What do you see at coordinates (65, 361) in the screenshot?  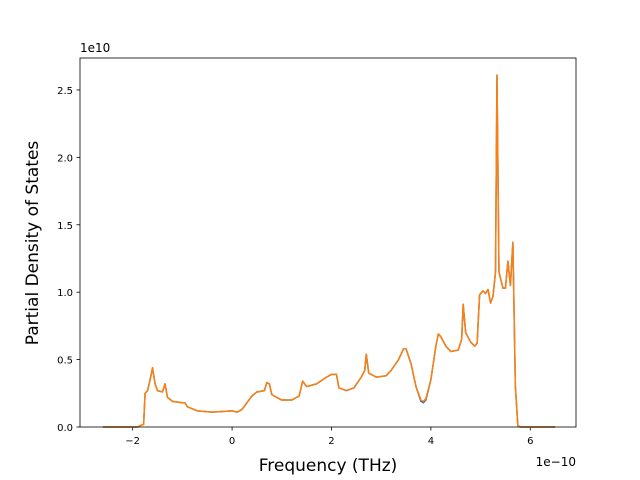 I see `y-tick-label: 0.5` at bounding box center [65, 361].